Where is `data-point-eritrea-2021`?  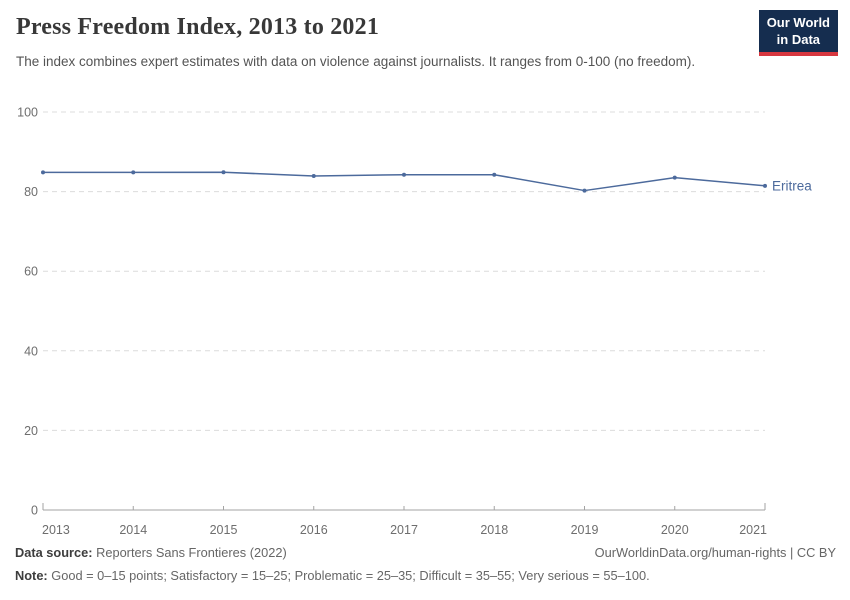
data-point-eritrea-2021 is located at coordinates (765, 185).